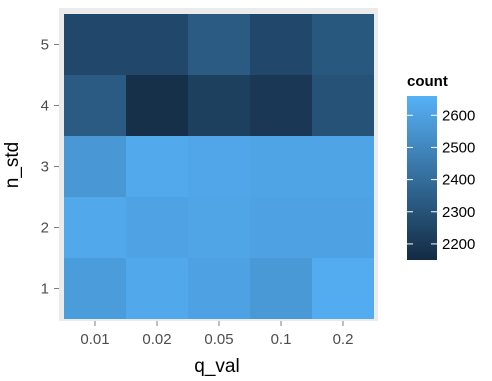 The height and width of the screenshot is (381, 492). Describe the element at coordinates (458, 147) in the screenshot. I see `legend-tick-label: 2500` at that location.